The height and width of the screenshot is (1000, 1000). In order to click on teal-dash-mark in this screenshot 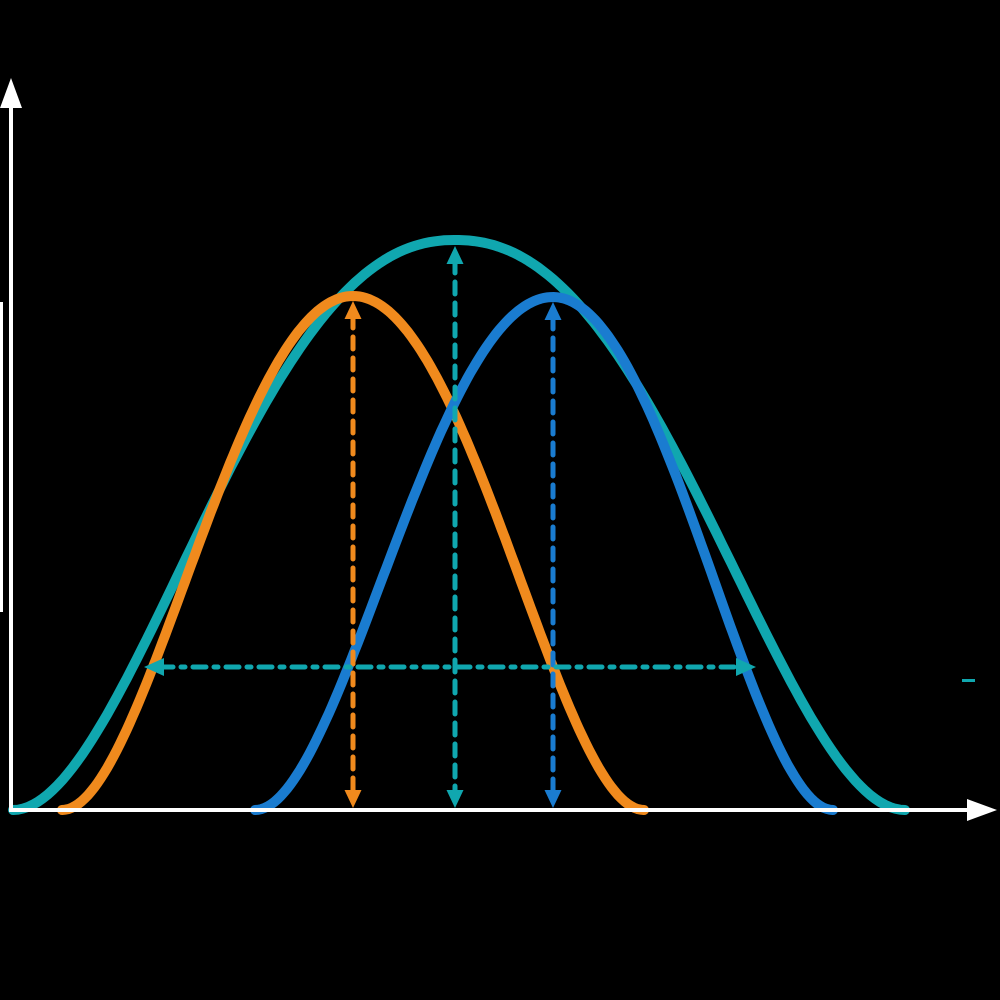, I will do `click(968, 680)`.